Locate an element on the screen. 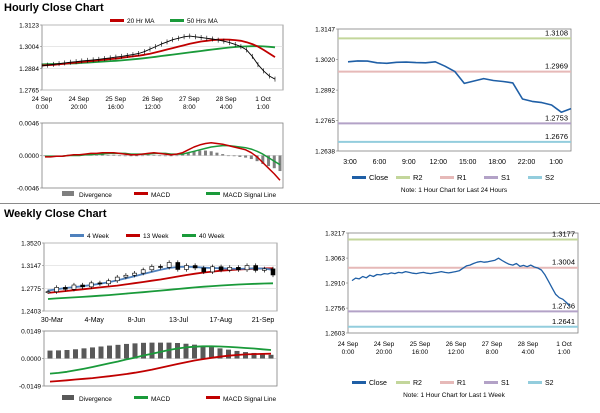  weekly-macd-y-tick: 0.0149 is located at coordinates (31, 332).